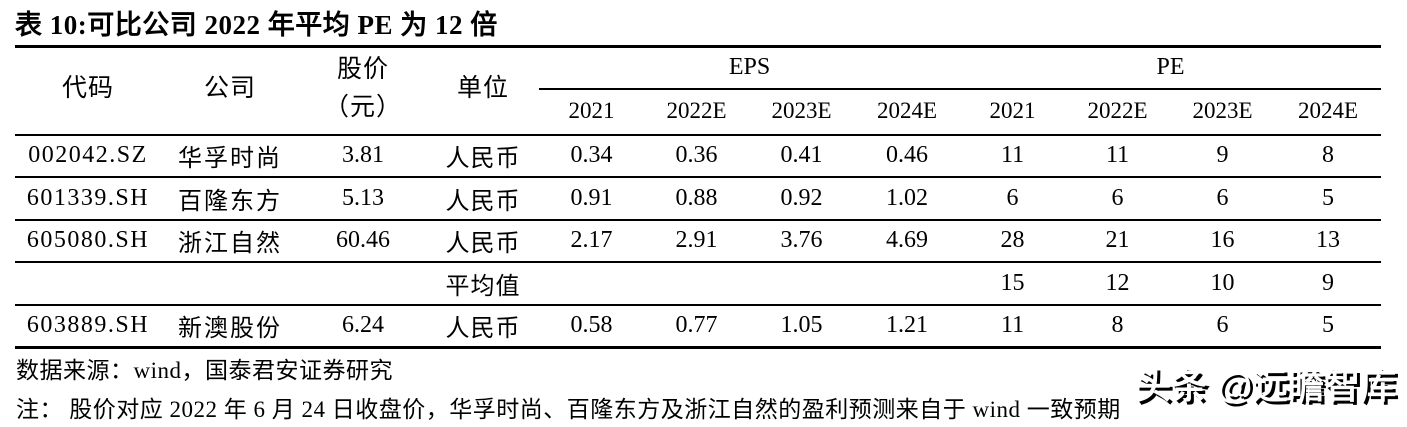  Describe the element at coordinates (230, 241) in the screenshot. I see `cell-company: 浙江自然` at that location.